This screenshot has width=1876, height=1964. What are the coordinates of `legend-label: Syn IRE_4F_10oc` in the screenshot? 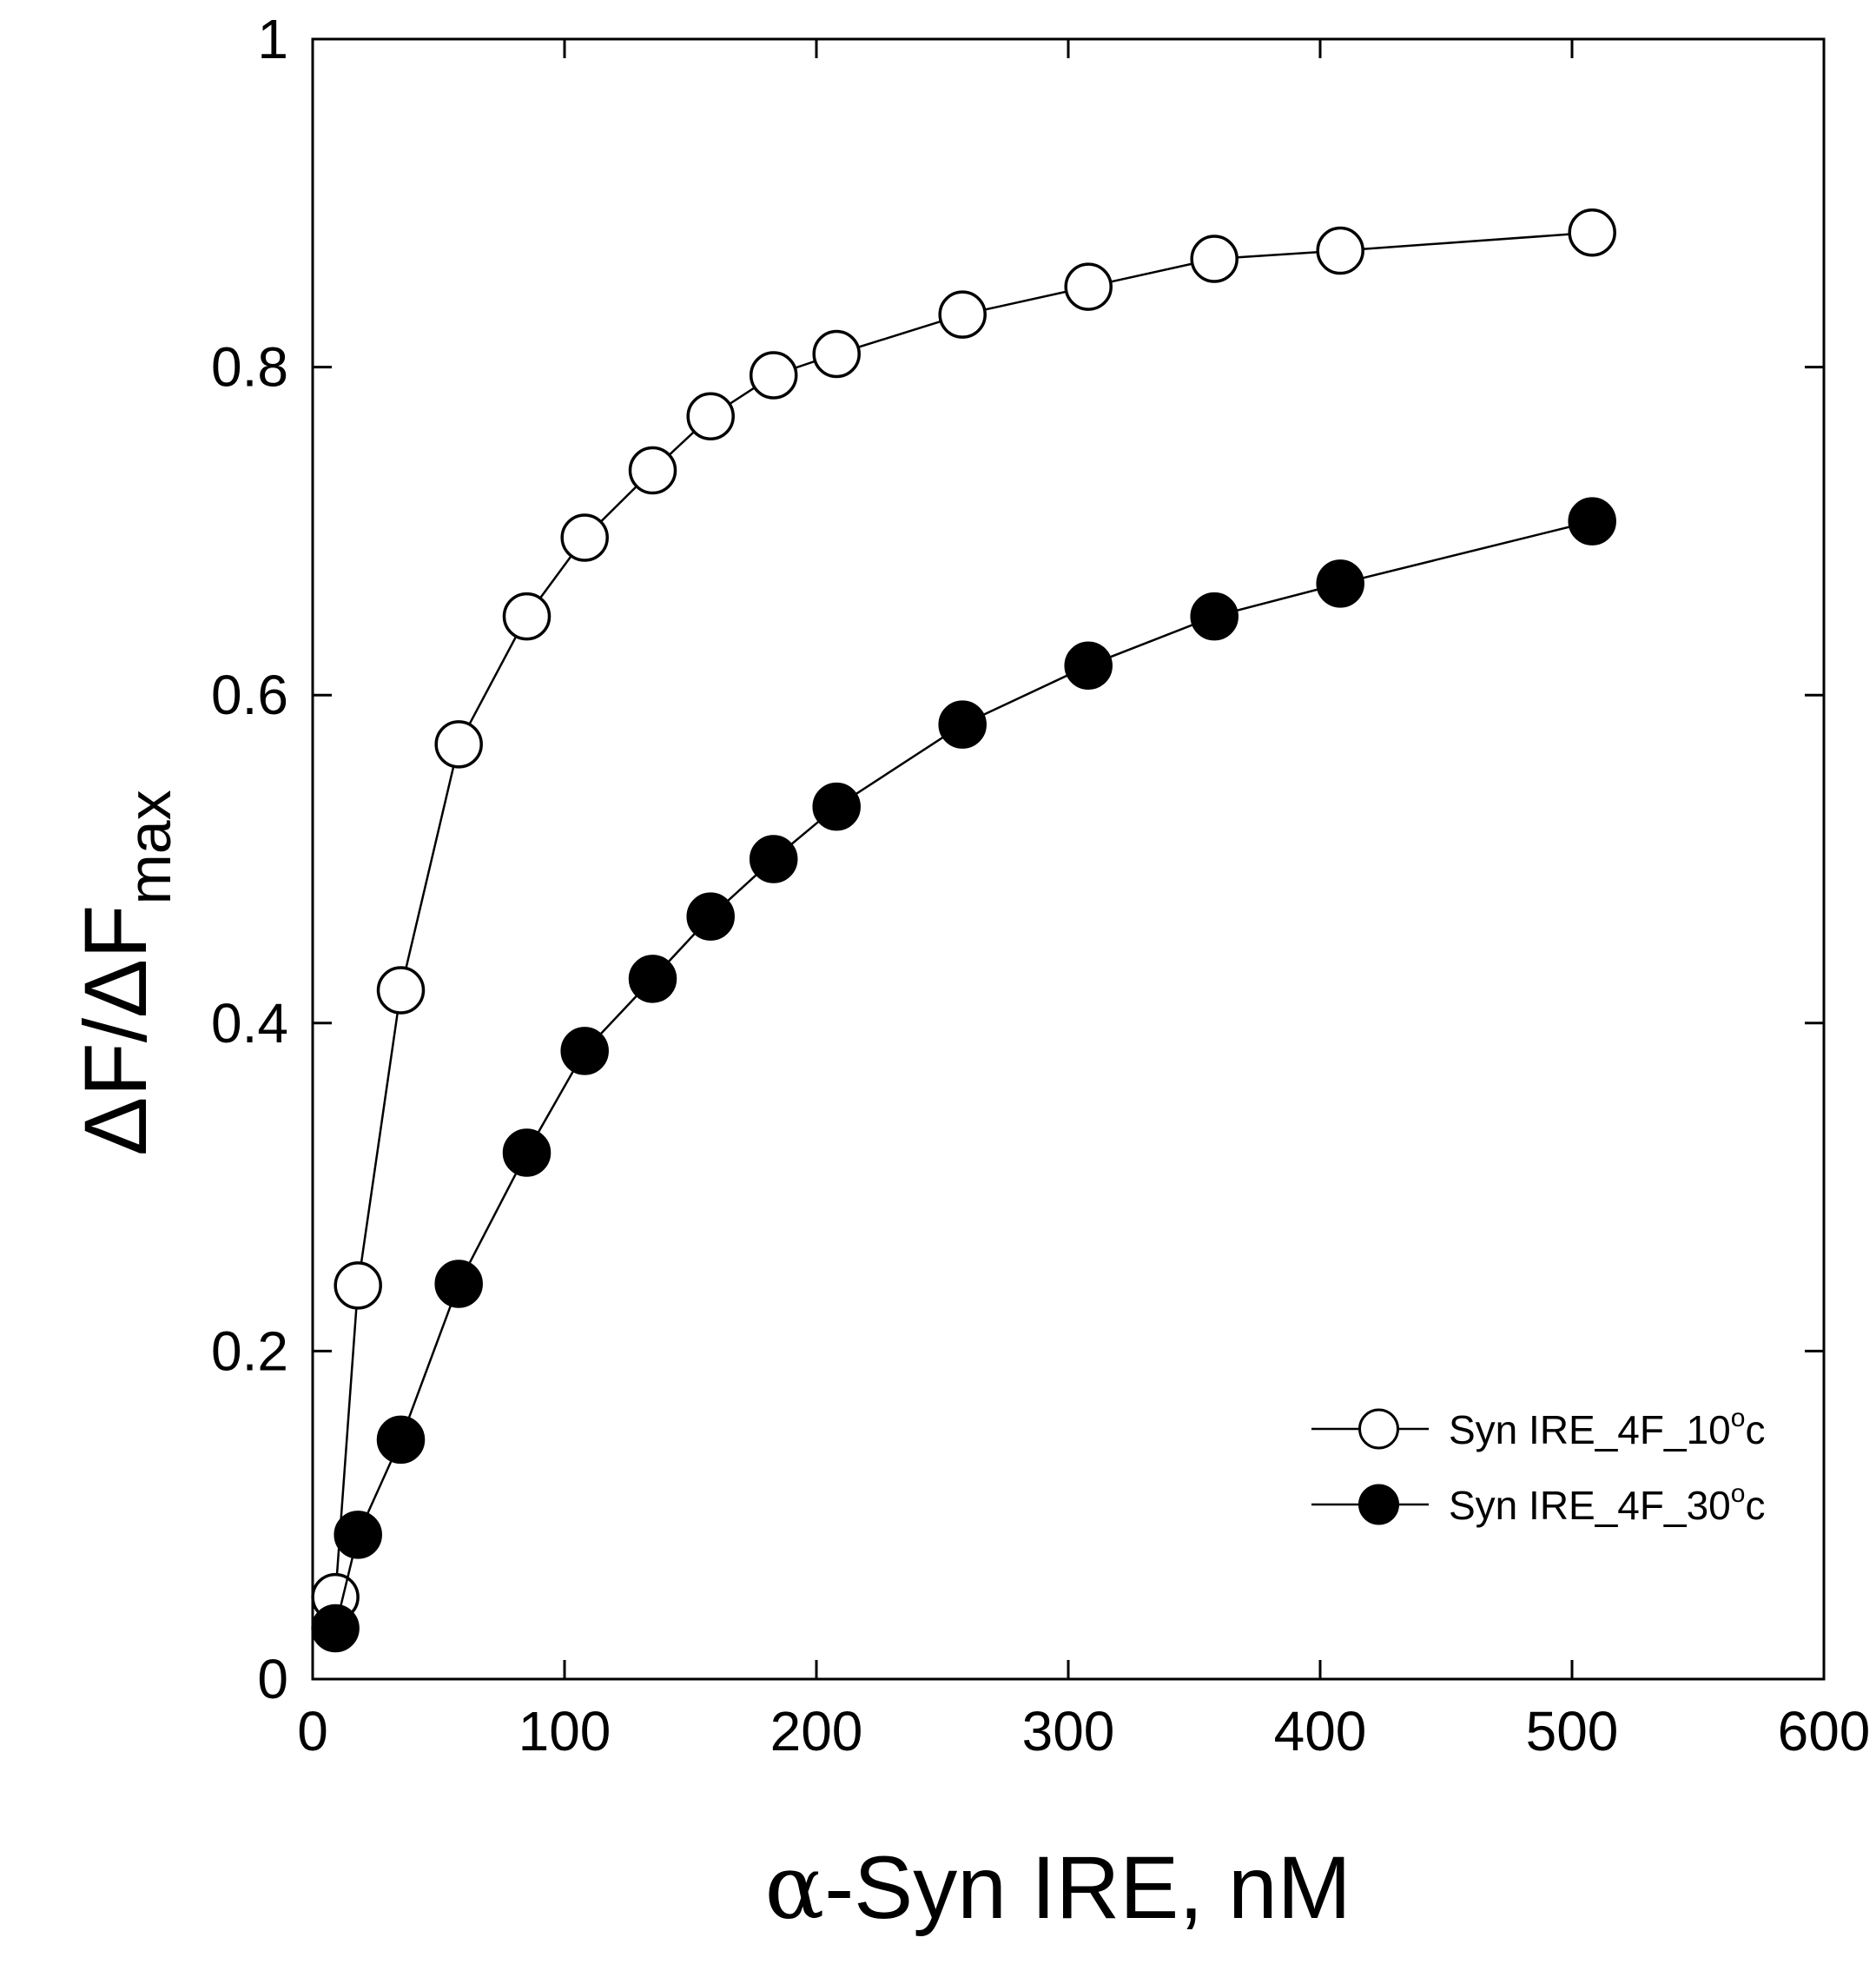 It's located at (1607, 1428).